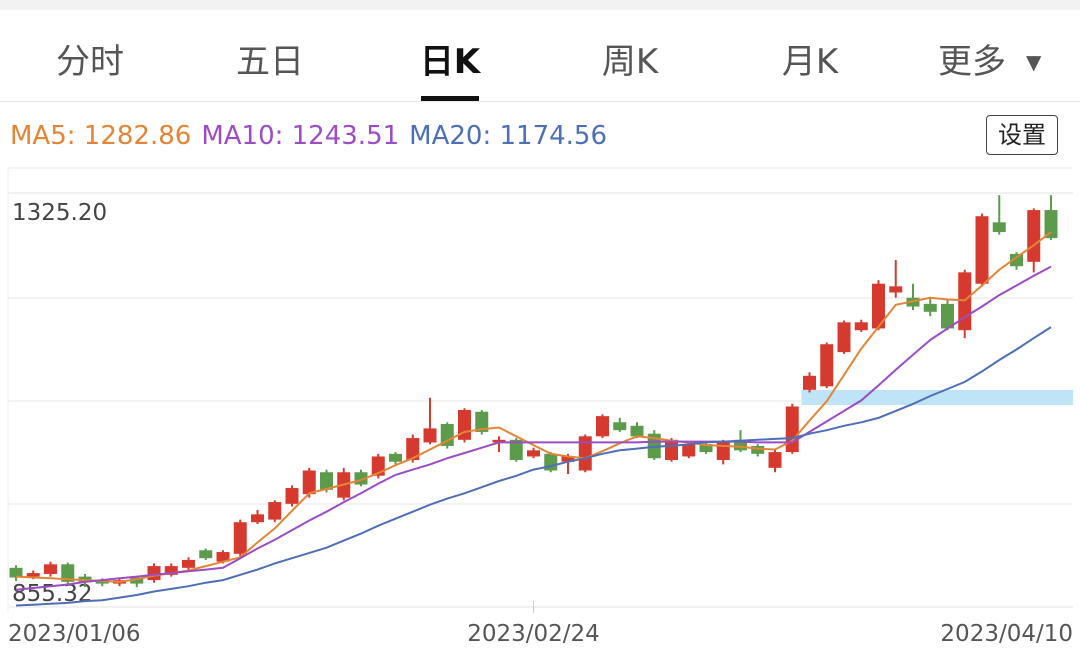 The height and width of the screenshot is (653, 1080). What do you see at coordinates (1034, 62) in the screenshot?
I see `dropdown-arrow: ▼` at bounding box center [1034, 62].